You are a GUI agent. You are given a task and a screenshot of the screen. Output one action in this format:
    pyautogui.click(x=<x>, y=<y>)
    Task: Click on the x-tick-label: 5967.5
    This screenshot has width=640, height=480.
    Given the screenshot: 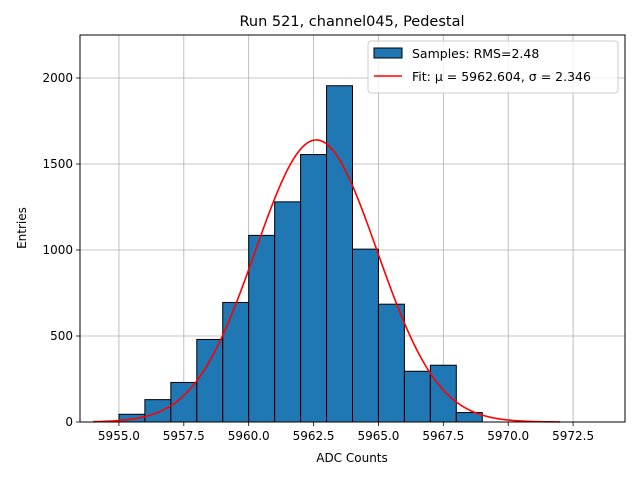 What is the action you would take?
    pyautogui.click(x=443, y=436)
    